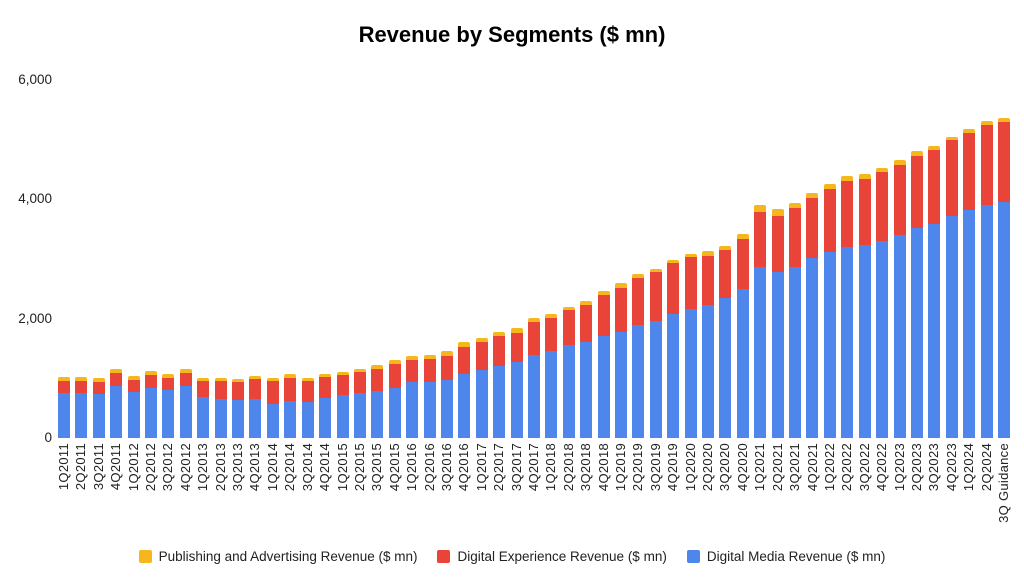  What do you see at coordinates (586, 467) in the screenshot?
I see `x-tick-label: 3Q2018` at bounding box center [586, 467].